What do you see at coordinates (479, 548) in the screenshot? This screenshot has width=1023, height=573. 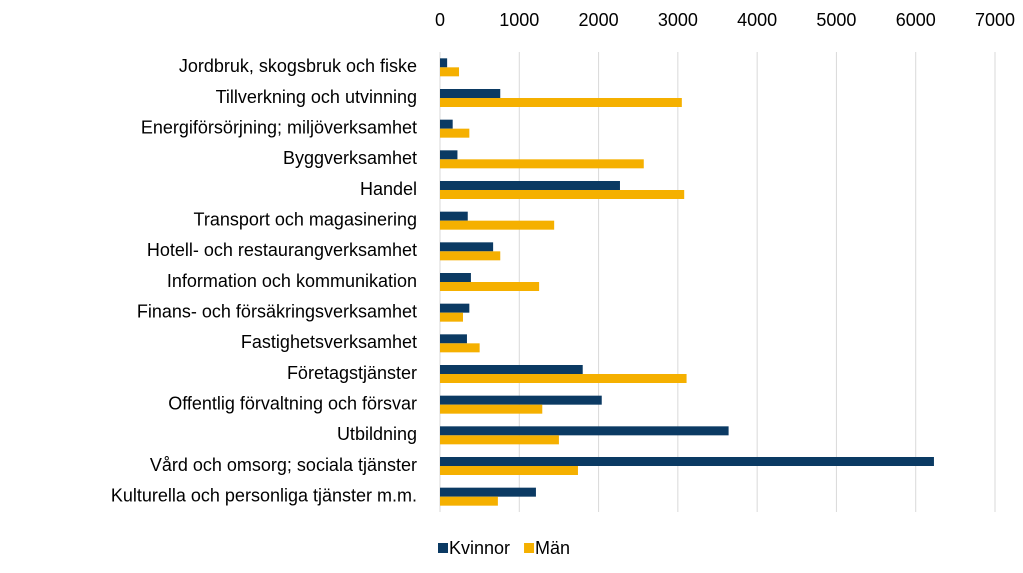 I see `legend-label: Kvinnor` at bounding box center [479, 548].